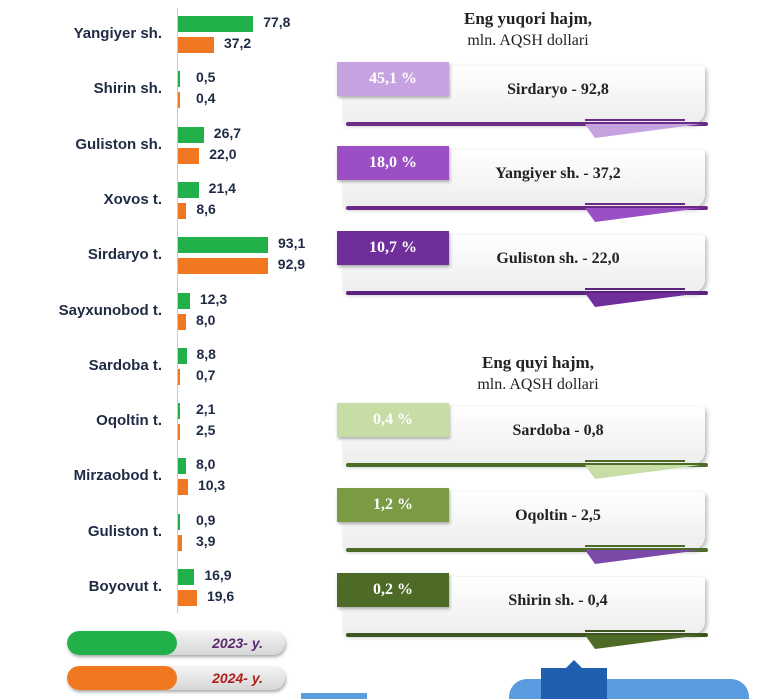  I want to click on data-label: 92,9, so click(291, 264).